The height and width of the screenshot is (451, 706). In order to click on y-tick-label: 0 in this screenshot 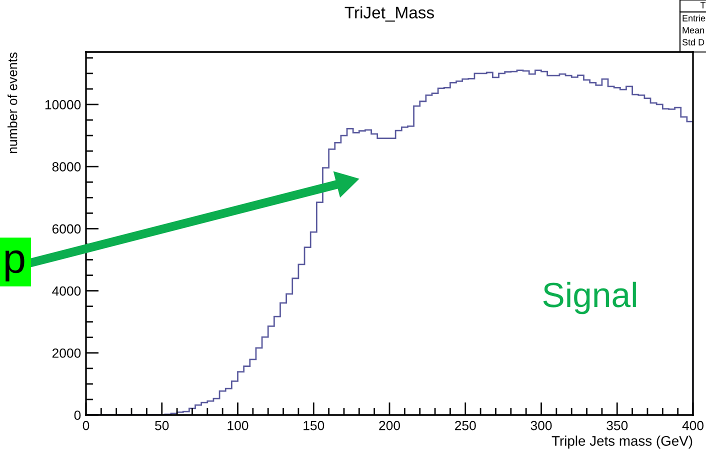, I will do `click(77, 415)`.